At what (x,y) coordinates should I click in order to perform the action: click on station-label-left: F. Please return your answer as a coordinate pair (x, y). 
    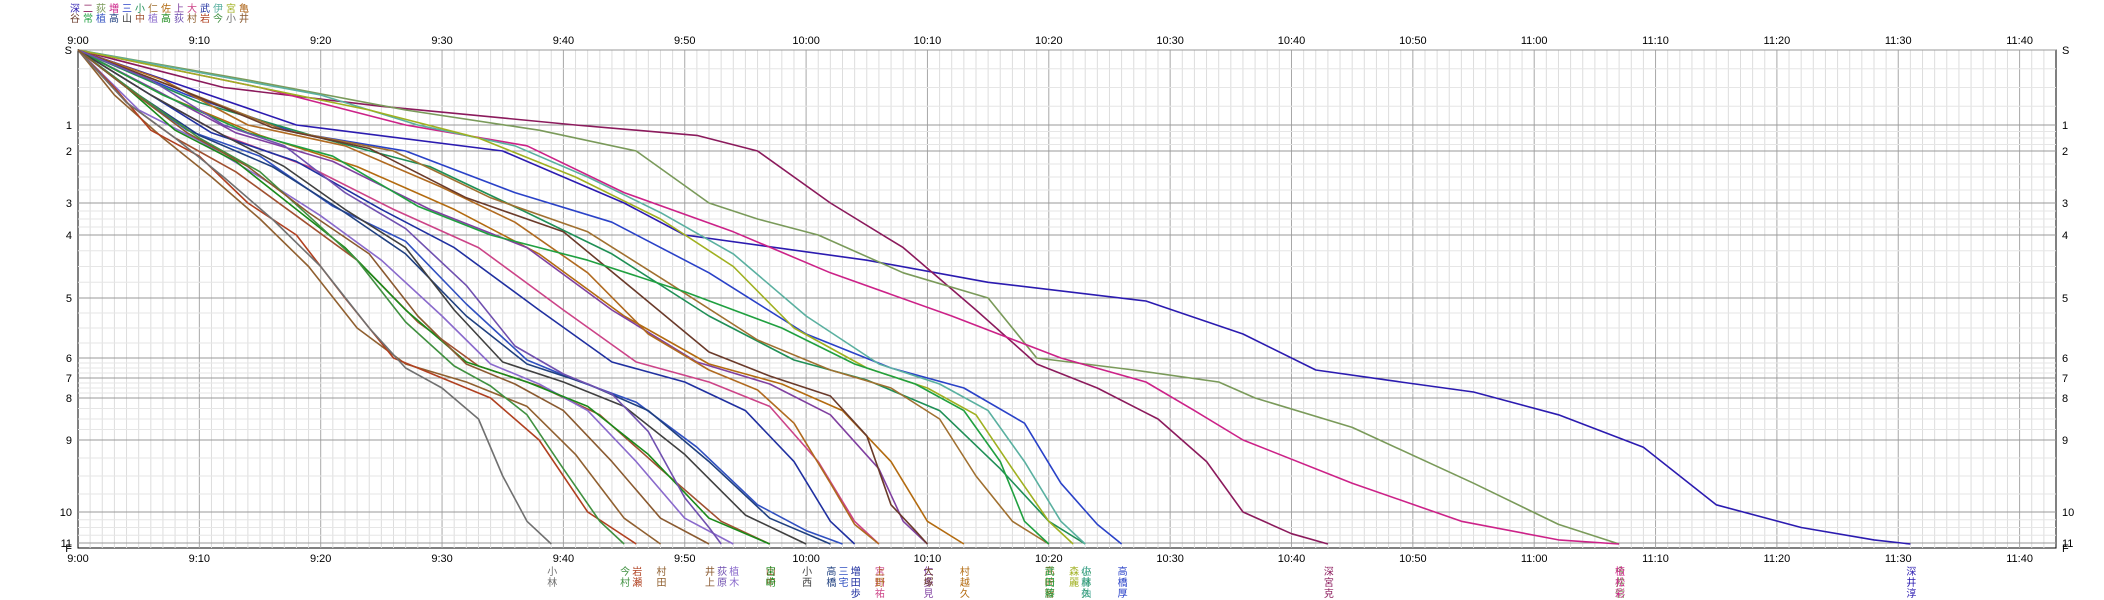
    Looking at the image, I should click on (68, 549).